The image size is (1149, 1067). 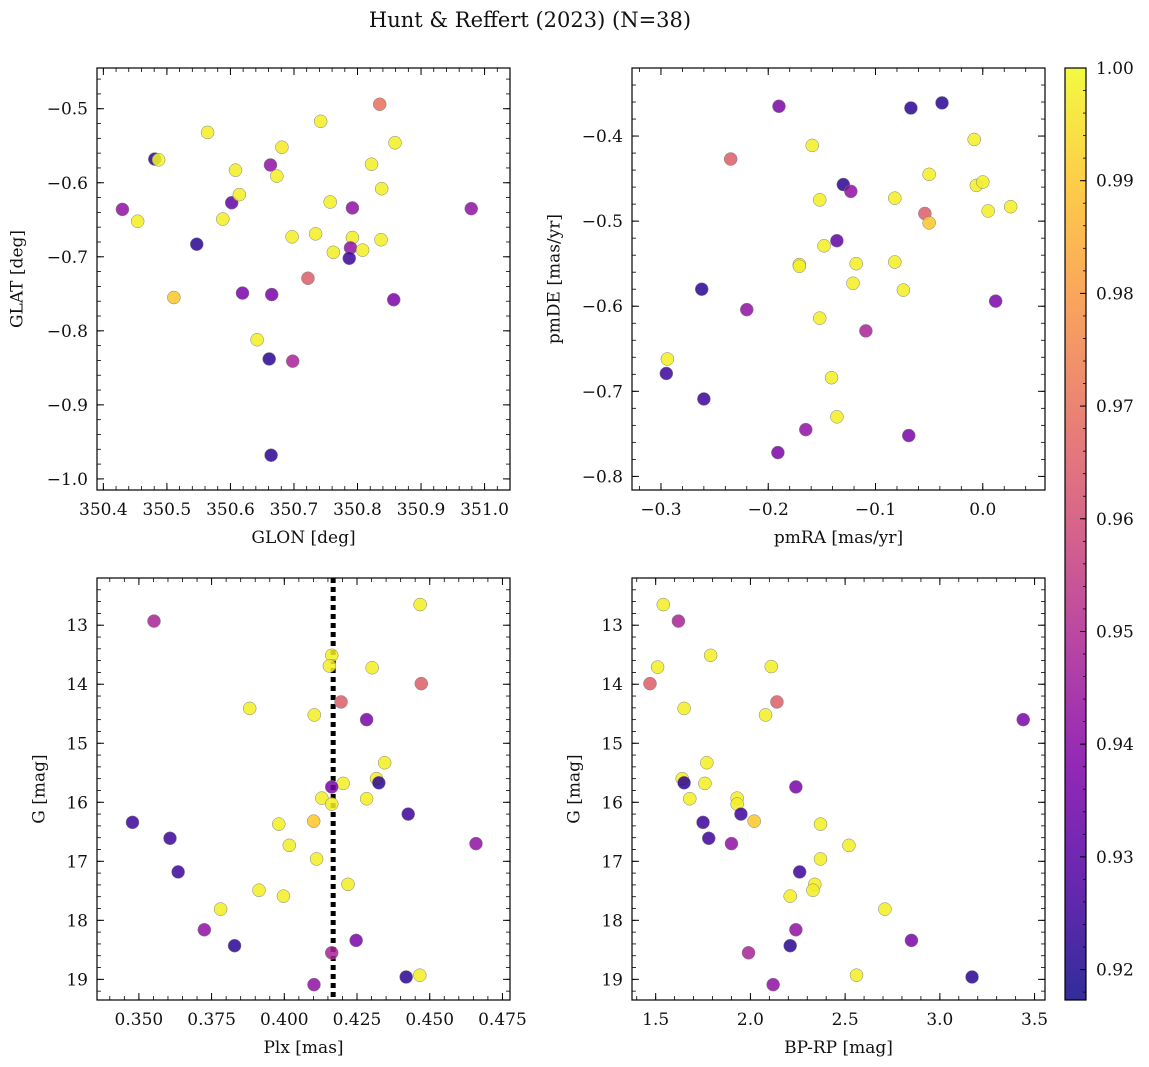 What do you see at coordinates (1075, 534) in the screenshot?
I see `colorbar-frame` at bounding box center [1075, 534].